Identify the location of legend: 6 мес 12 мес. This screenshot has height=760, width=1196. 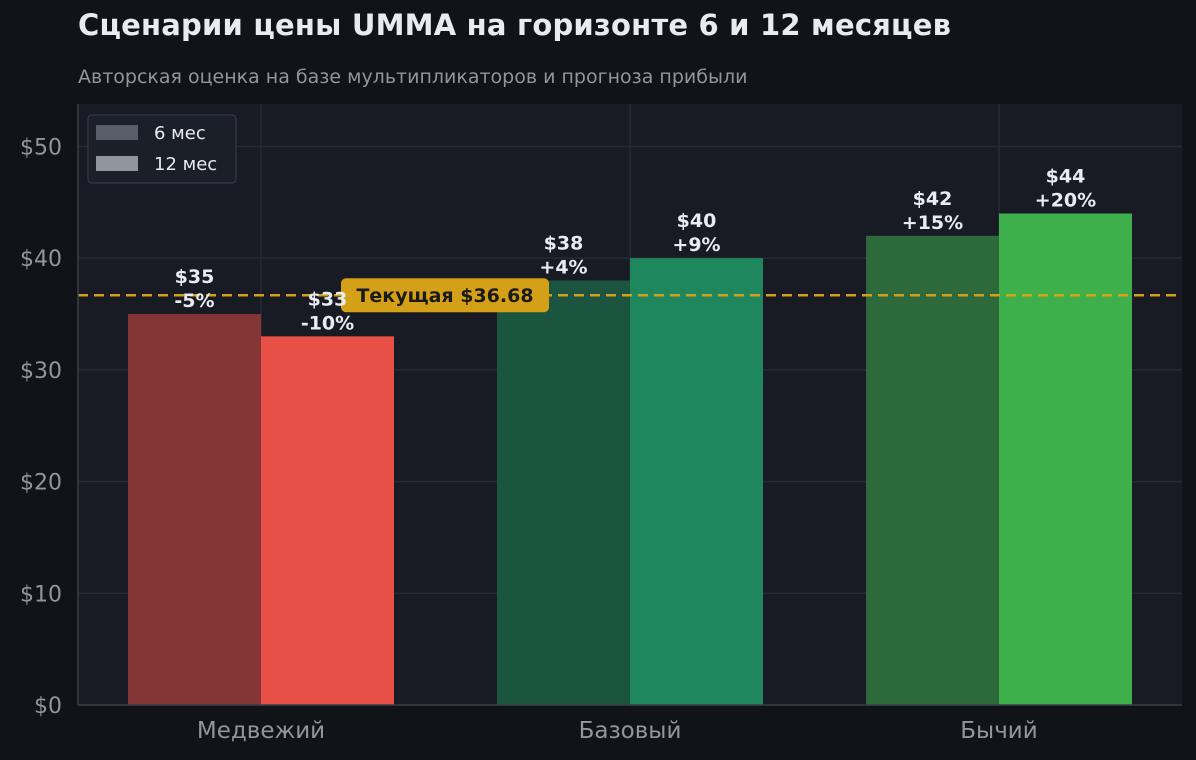
(162, 149).